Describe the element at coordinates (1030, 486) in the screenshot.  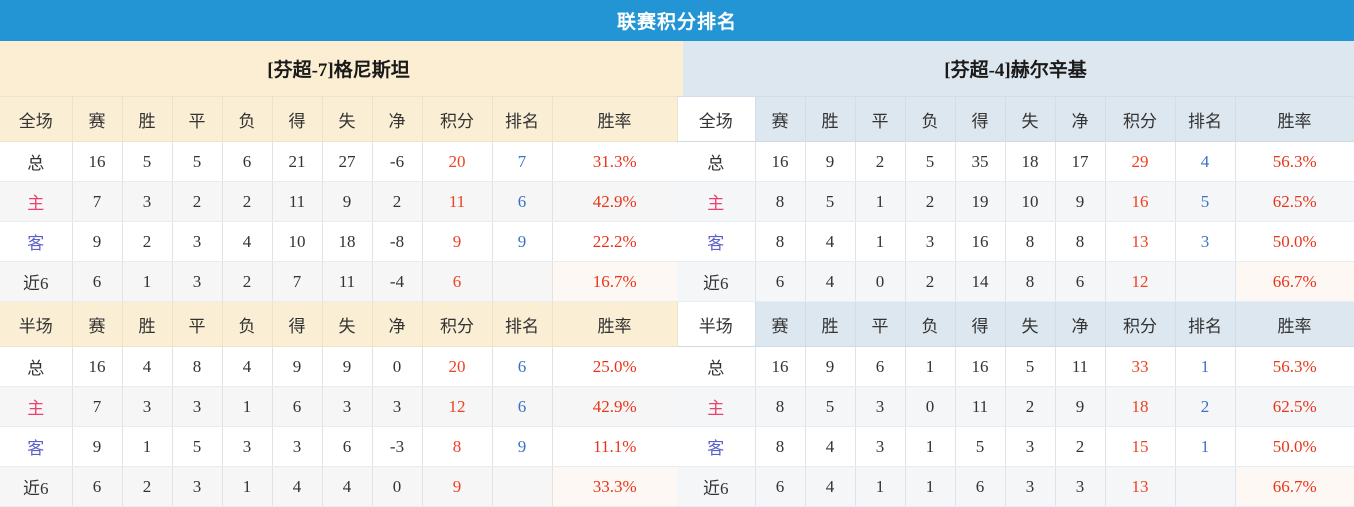
I see `cell-goals-against: 3` at that location.